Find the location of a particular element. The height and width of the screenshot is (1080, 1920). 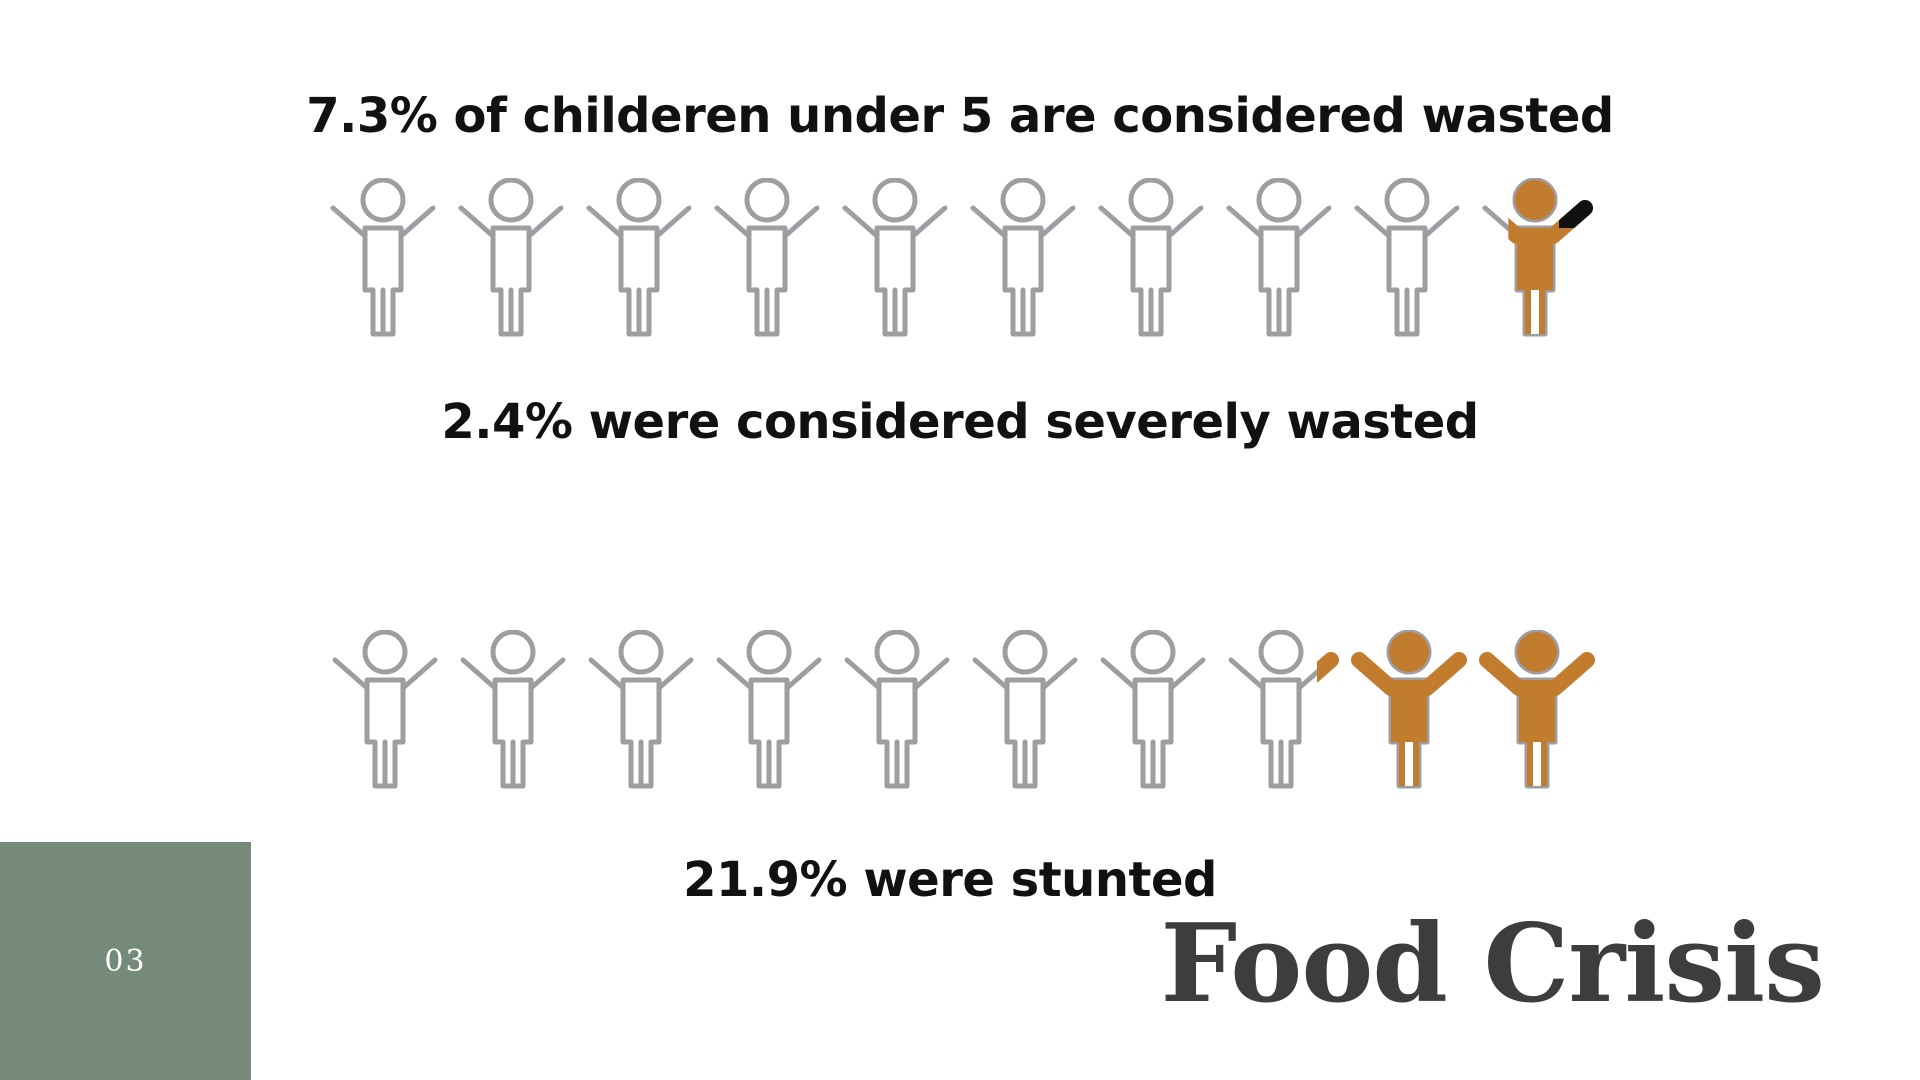

page-number: 03 is located at coordinates (125, 961).